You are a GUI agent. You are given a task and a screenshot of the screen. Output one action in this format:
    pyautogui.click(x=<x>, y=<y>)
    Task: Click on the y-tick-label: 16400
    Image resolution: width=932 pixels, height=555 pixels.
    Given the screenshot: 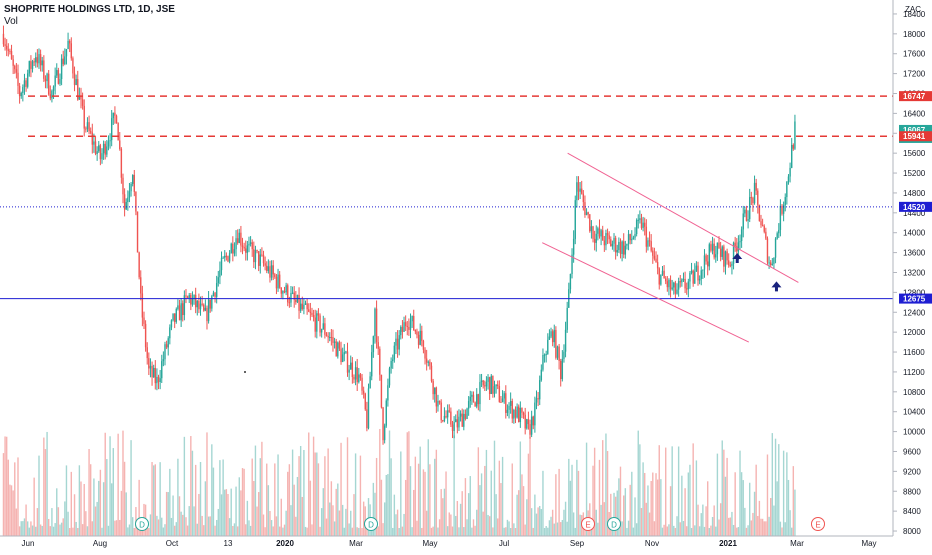 What is the action you would take?
    pyautogui.click(x=914, y=113)
    